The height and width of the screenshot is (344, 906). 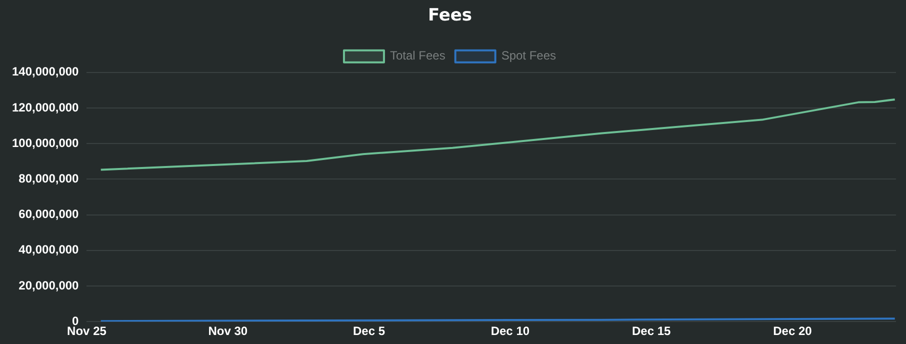 What do you see at coordinates (450, 16) in the screenshot?
I see `chart-title: Fees` at bounding box center [450, 16].